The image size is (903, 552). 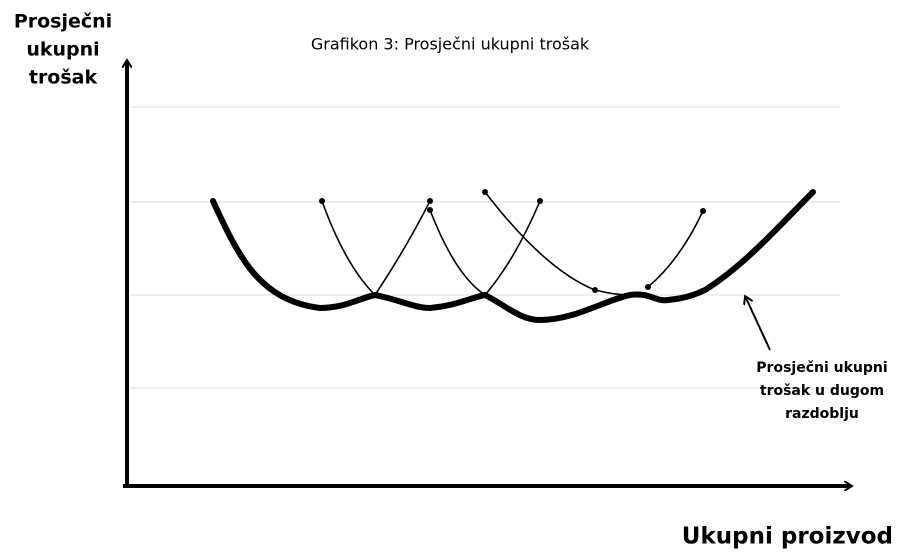 What do you see at coordinates (450, 44) in the screenshot?
I see `chart-title: Grafikon 3: Prosječni ukupni trošak` at bounding box center [450, 44].